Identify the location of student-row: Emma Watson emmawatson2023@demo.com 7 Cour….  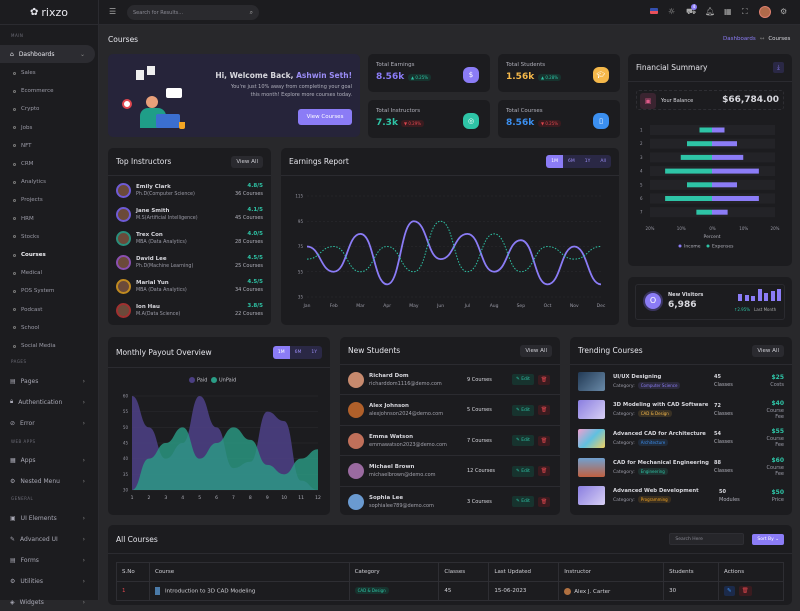
(450, 441).